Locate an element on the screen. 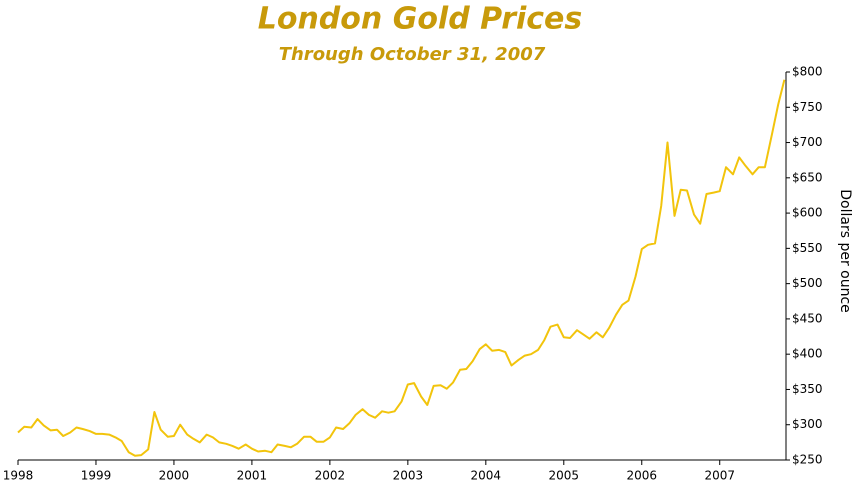  y-tick-label: $500 is located at coordinates (807, 283).